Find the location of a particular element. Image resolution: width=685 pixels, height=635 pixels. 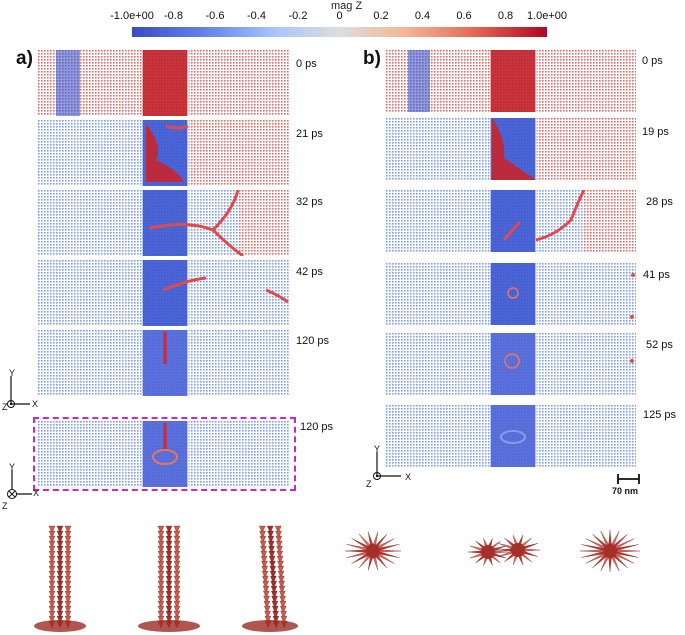

colorbar-tick: -0.2 is located at coordinates (298, 16).